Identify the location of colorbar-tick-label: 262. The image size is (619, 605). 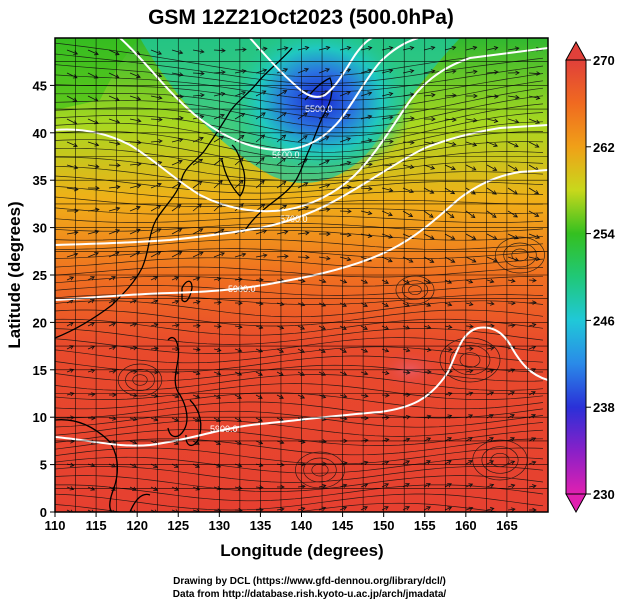
(604, 147).